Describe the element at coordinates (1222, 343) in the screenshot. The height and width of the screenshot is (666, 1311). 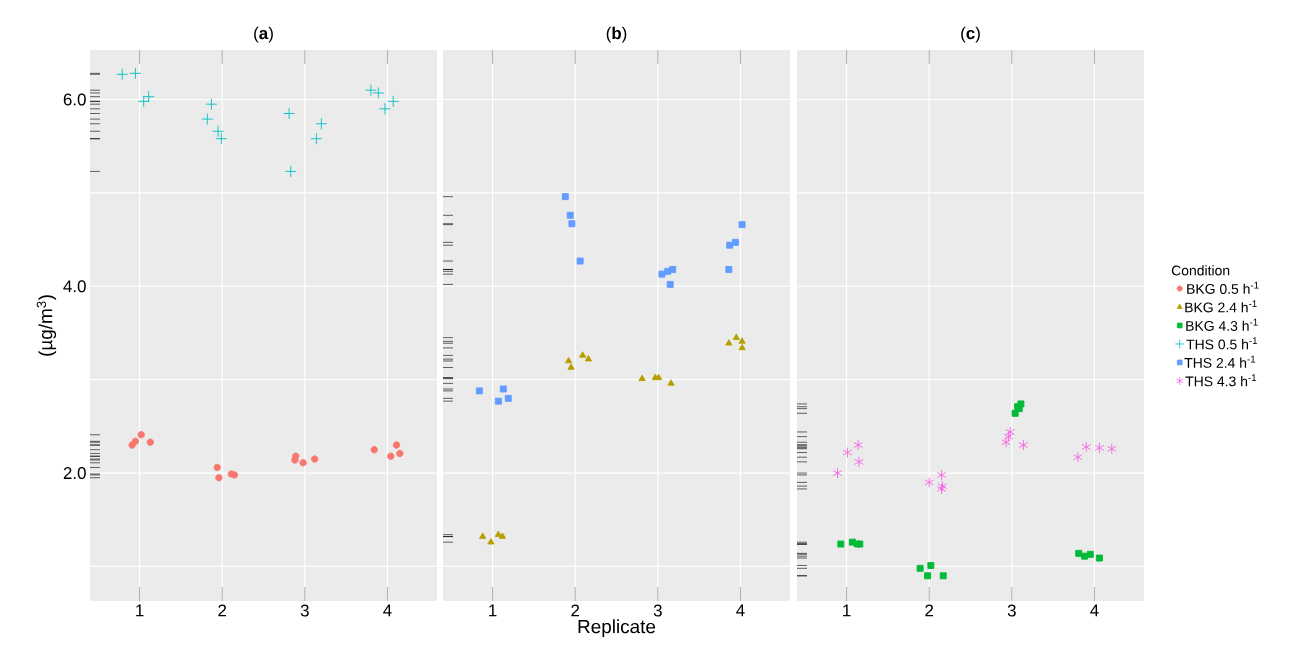
I see `legend-label: THS 0.5 h$^{-1}$` at that location.